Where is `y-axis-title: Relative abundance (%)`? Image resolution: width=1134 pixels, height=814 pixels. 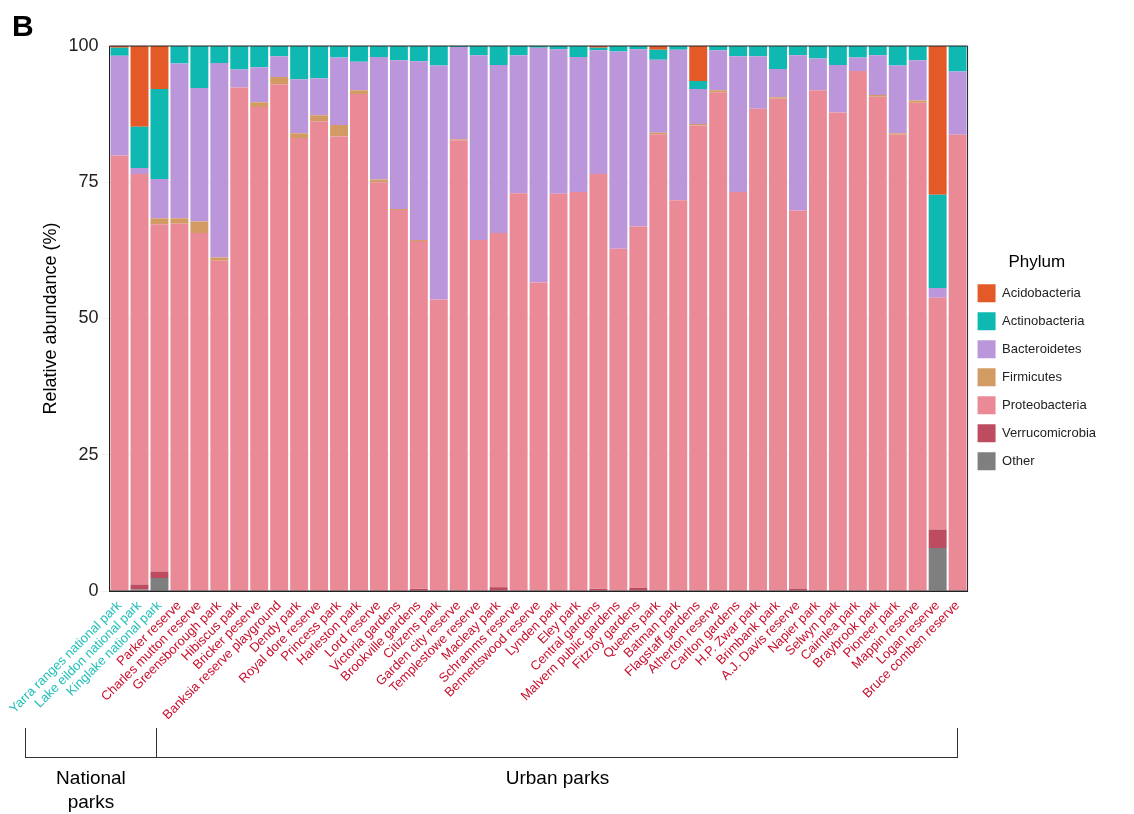 y-axis-title: Relative abundance (%) is located at coordinates (49, 318).